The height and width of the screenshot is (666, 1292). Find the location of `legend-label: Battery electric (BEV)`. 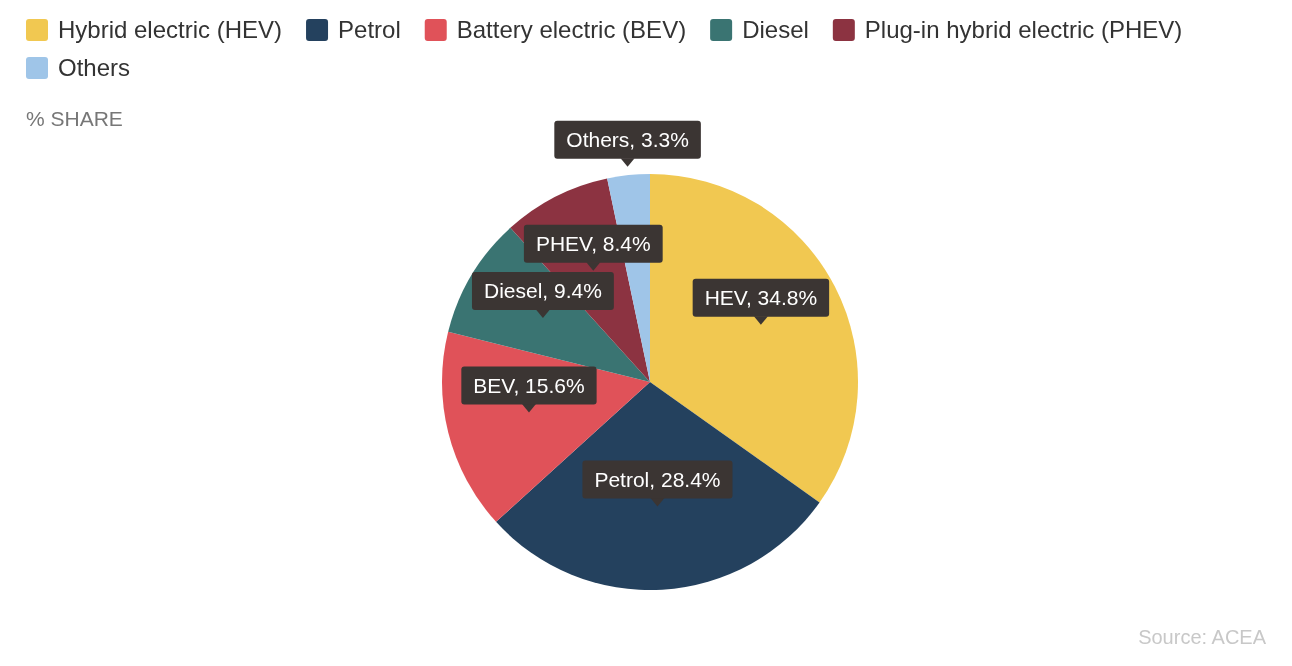

legend-label: Battery electric (BEV) is located at coordinates (571, 30).